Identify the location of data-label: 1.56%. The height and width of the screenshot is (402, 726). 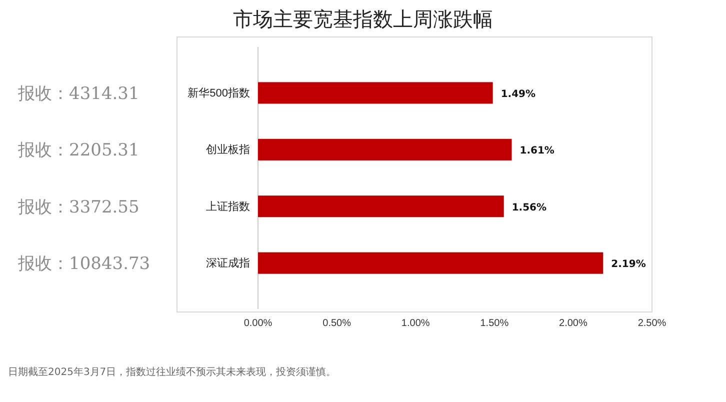
(529, 208).